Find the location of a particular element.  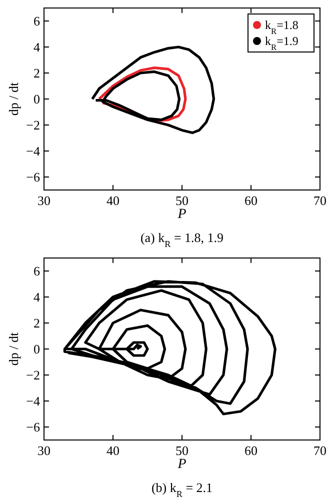

line-series is located at coordinates (153, 90).